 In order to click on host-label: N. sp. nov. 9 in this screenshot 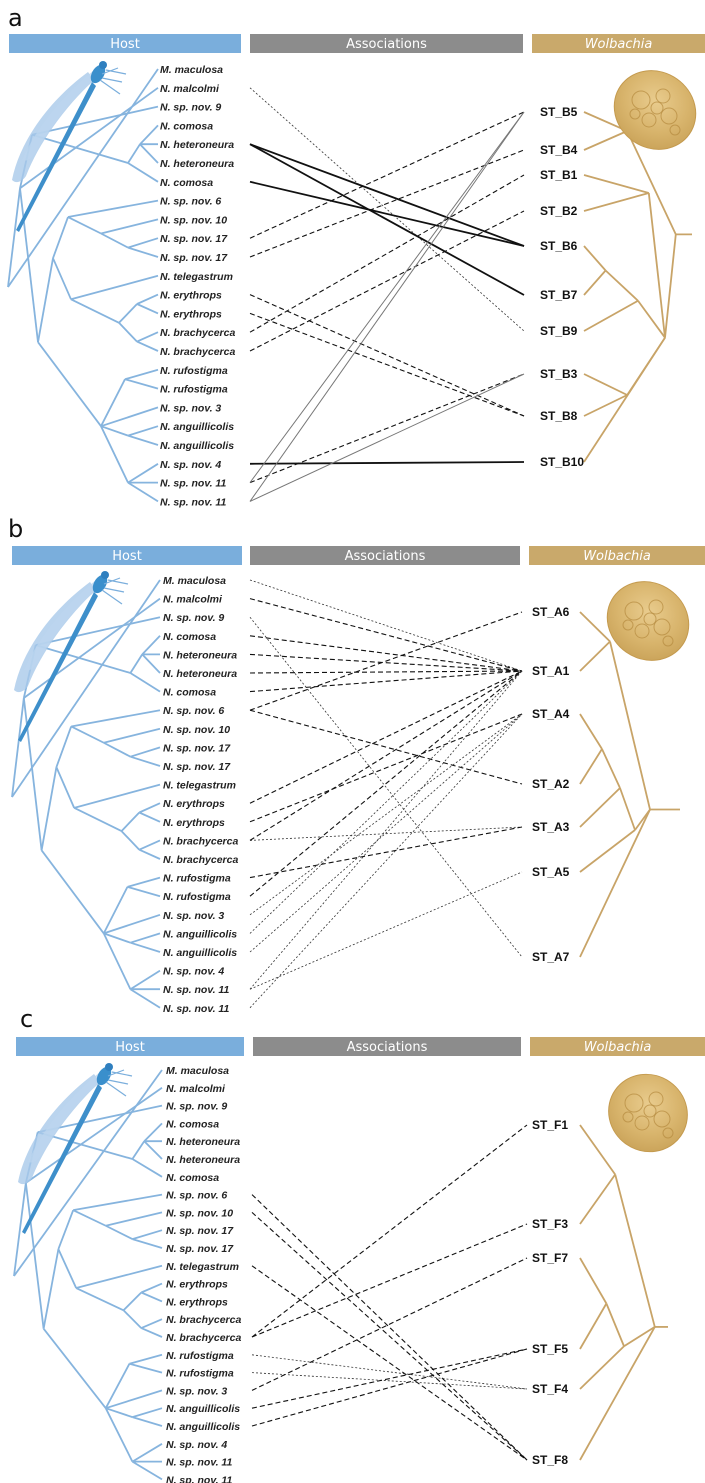, I will do `click(196, 1107)`.